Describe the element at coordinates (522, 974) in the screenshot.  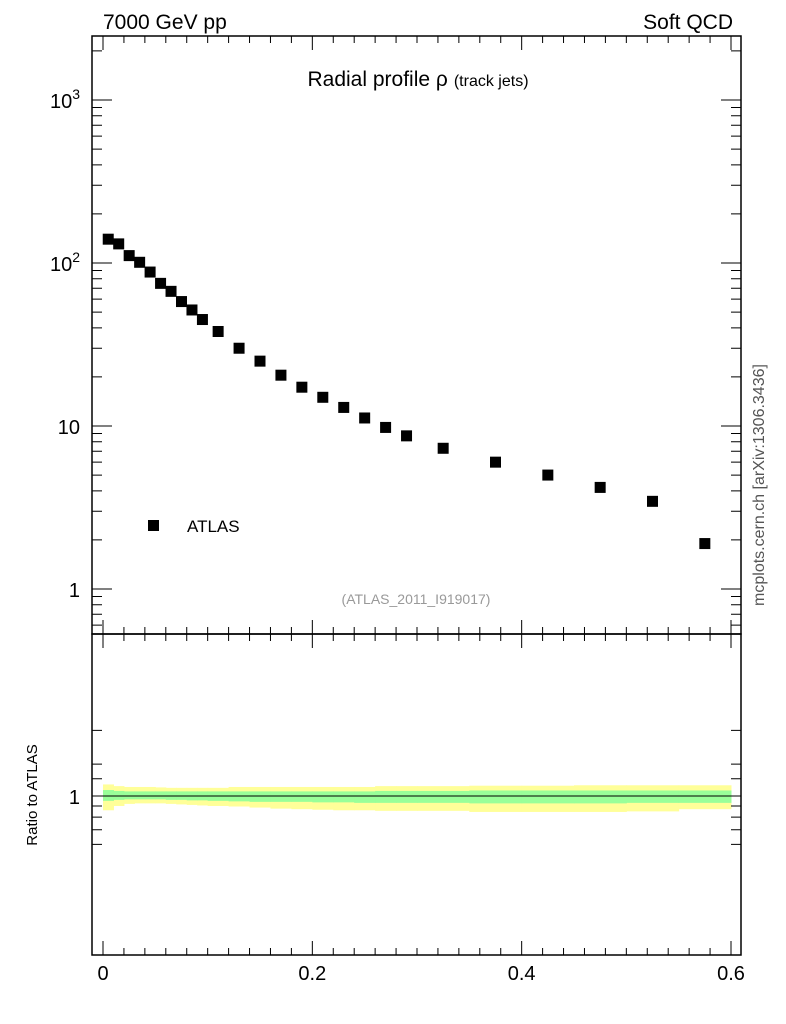
I see `x-tick-label-2: 0.4` at that location.